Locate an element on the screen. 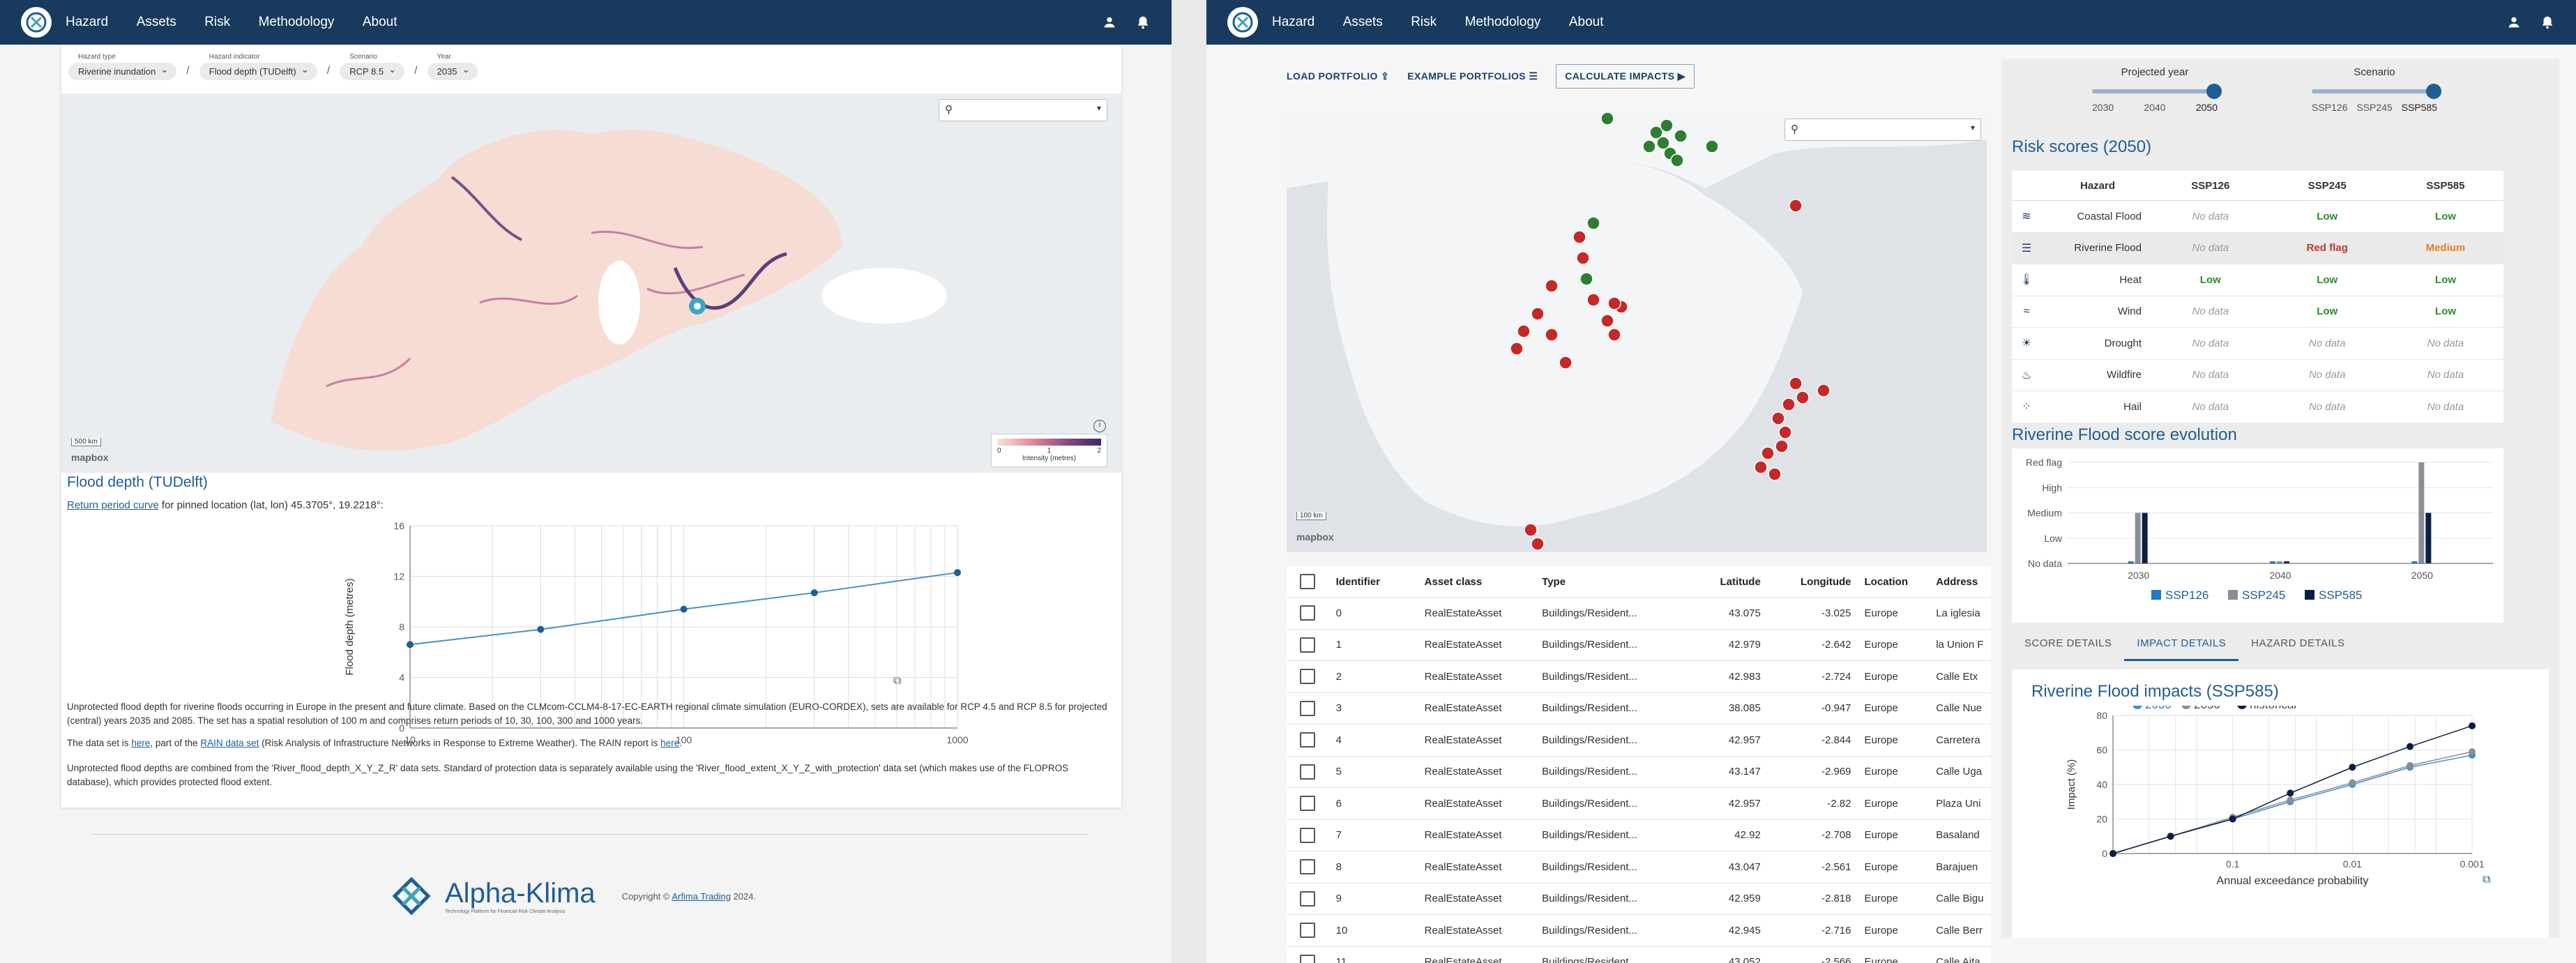 This screenshot has width=2576, height=963. year-slider-track is located at coordinates (2157, 91).